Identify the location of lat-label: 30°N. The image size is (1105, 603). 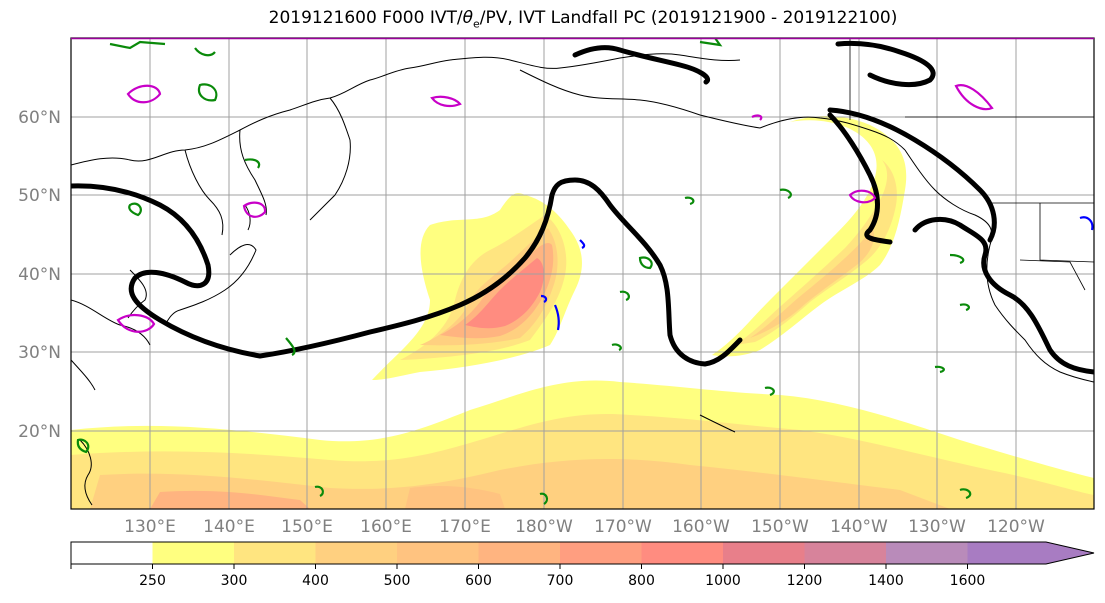
(39, 353).